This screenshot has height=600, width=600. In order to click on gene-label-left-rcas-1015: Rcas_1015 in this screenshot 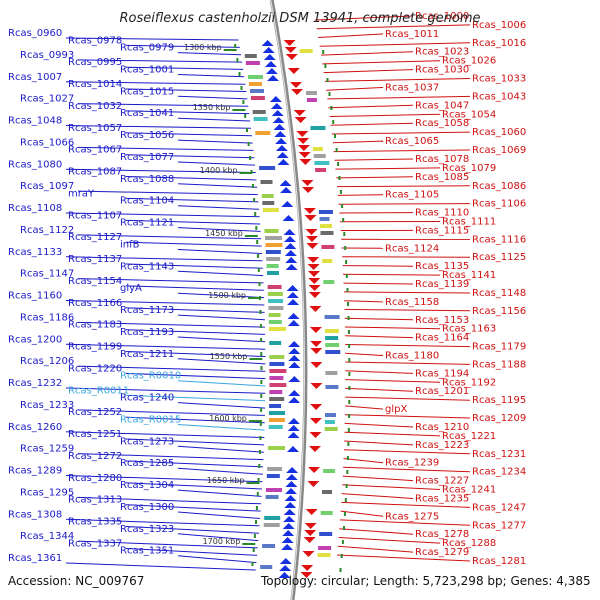, I will do `click(147, 91)`.